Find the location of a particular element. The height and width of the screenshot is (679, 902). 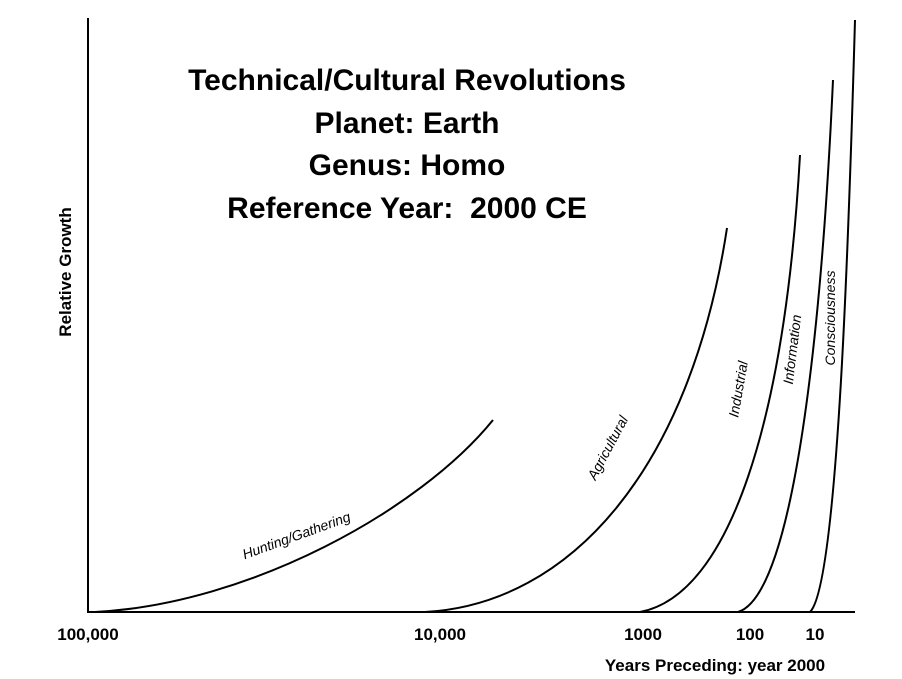

x-tick-label: 1000 is located at coordinates (643, 634).